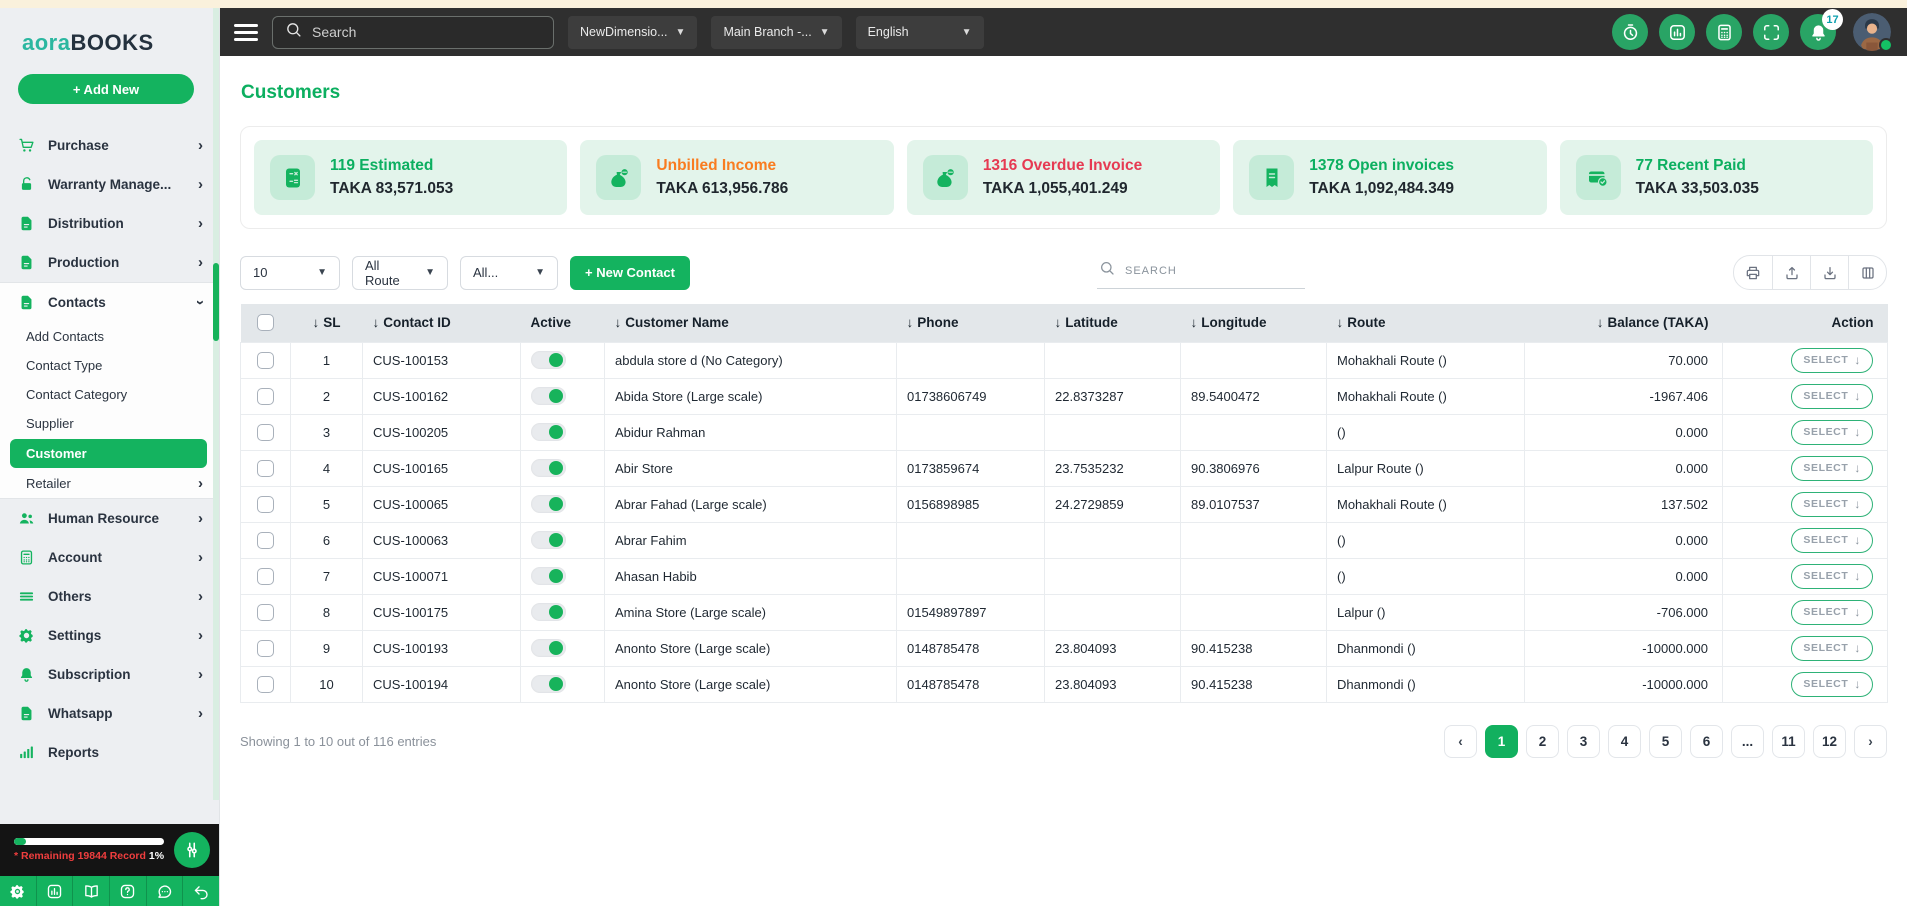 This screenshot has width=1907, height=906. I want to click on next-page-button: ›, so click(1870, 741).